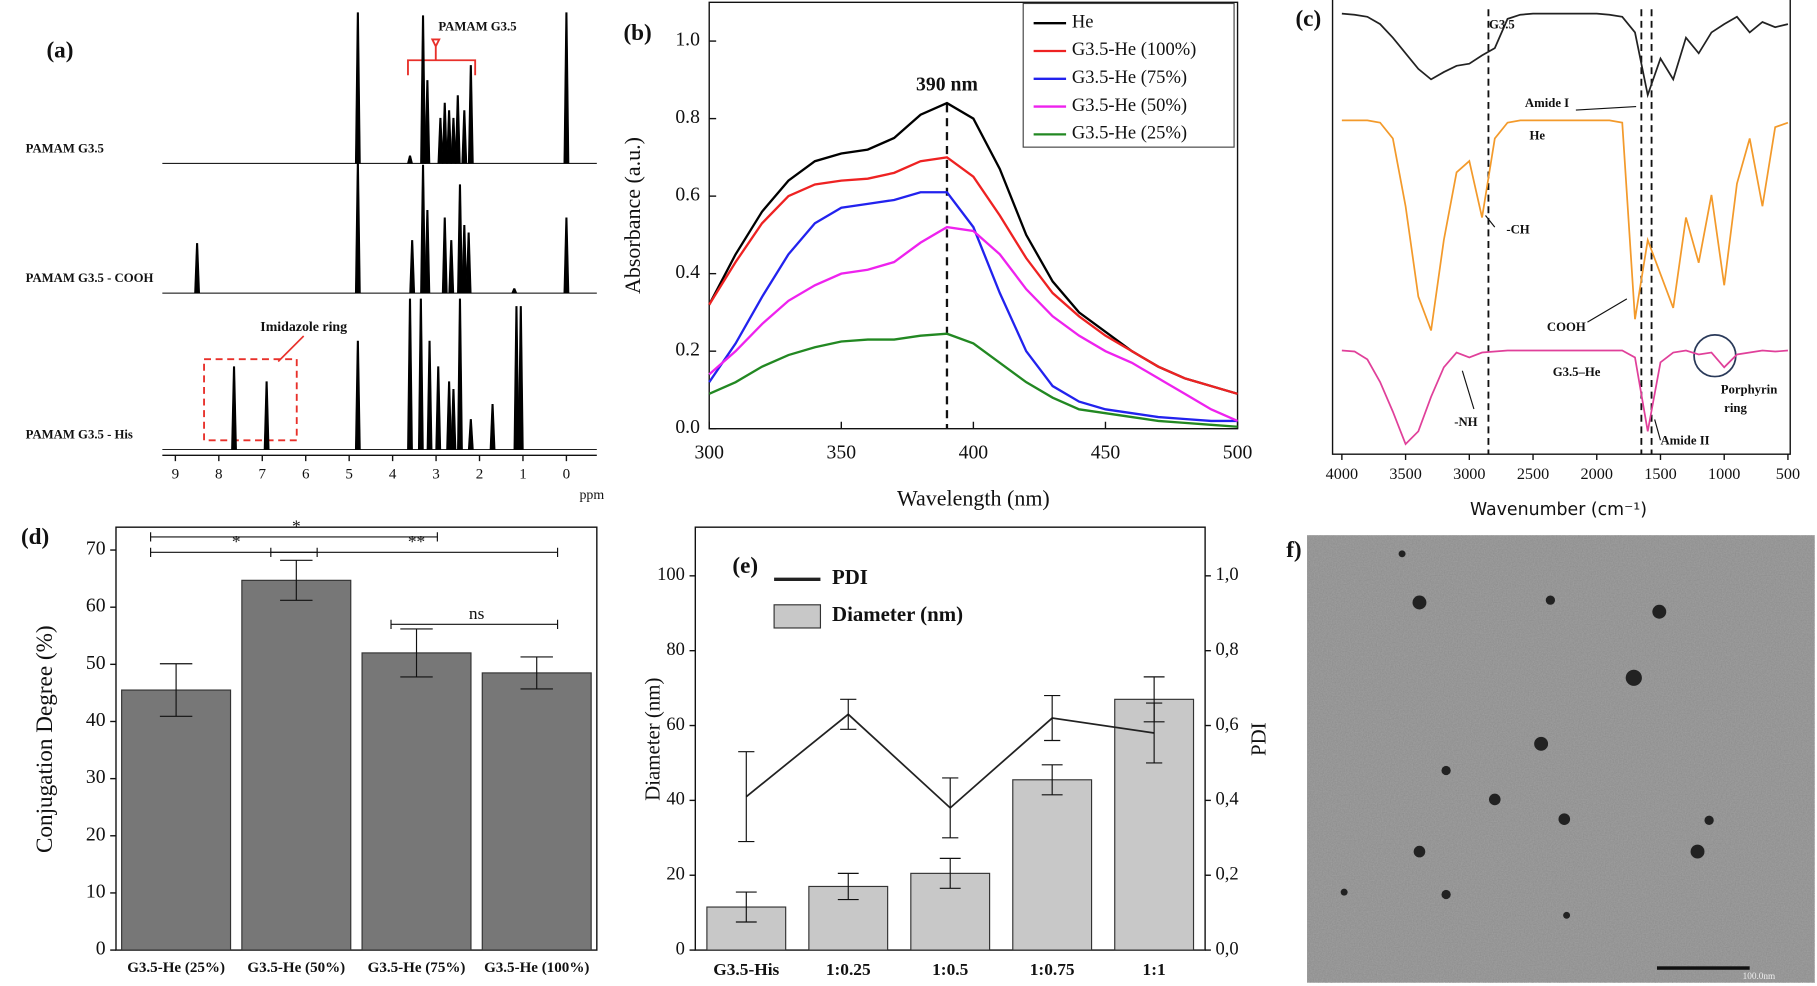  What do you see at coordinates (1083, 21) in the screenshot?
I see `legend-label: He` at bounding box center [1083, 21].